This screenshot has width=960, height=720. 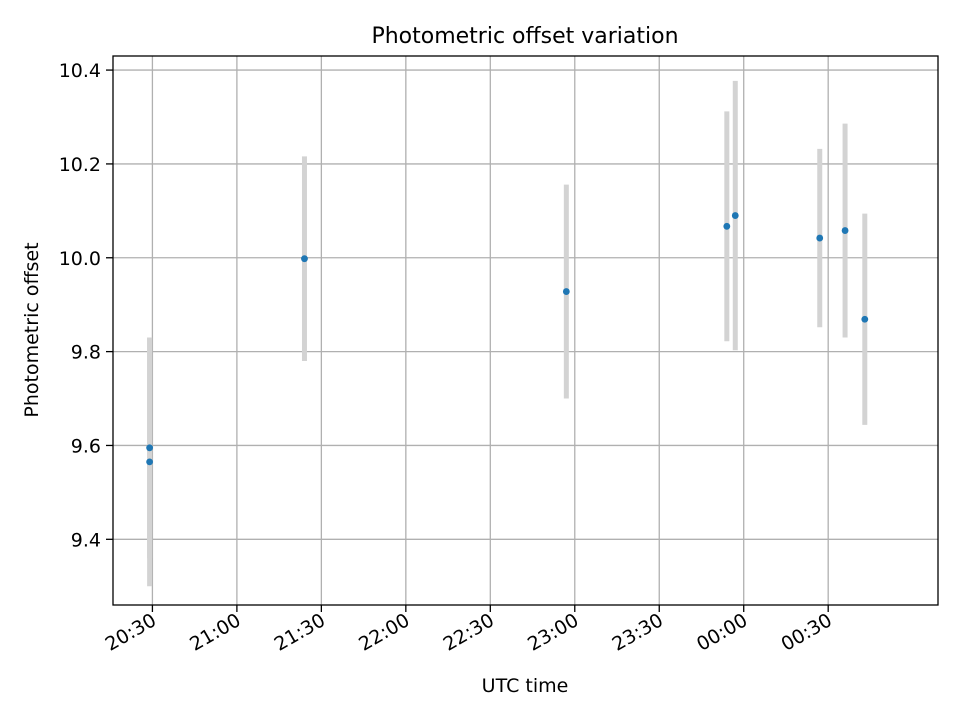 What do you see at coordinates (32, 329) in the screenshot?
I see `y-axis-label: Photometric offset` at bounding box center [32, 329].